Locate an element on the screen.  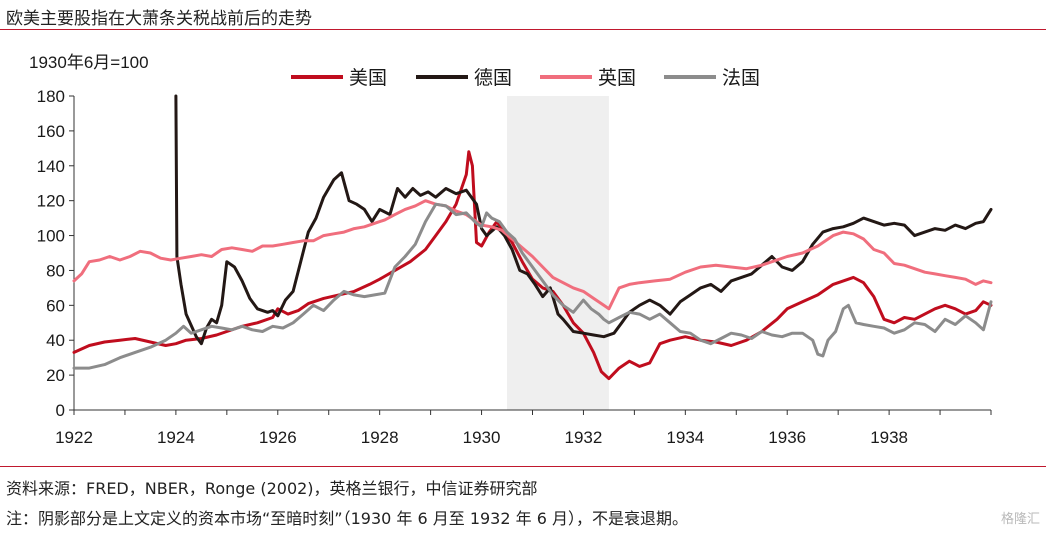
watermark: 格隆汇 is located at coordinates (1020, 519).